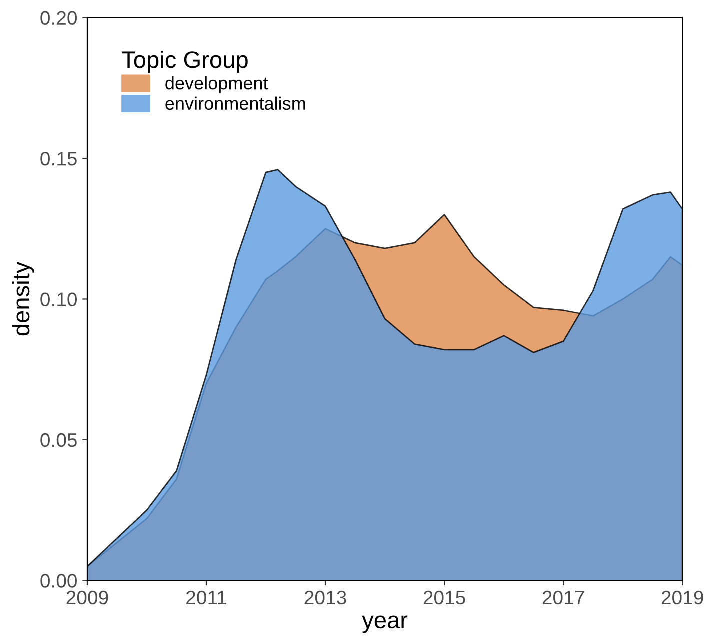 This screenshot has width=717, height=636. I want to click on y-tick-label: 0.00, so click(58, 581).